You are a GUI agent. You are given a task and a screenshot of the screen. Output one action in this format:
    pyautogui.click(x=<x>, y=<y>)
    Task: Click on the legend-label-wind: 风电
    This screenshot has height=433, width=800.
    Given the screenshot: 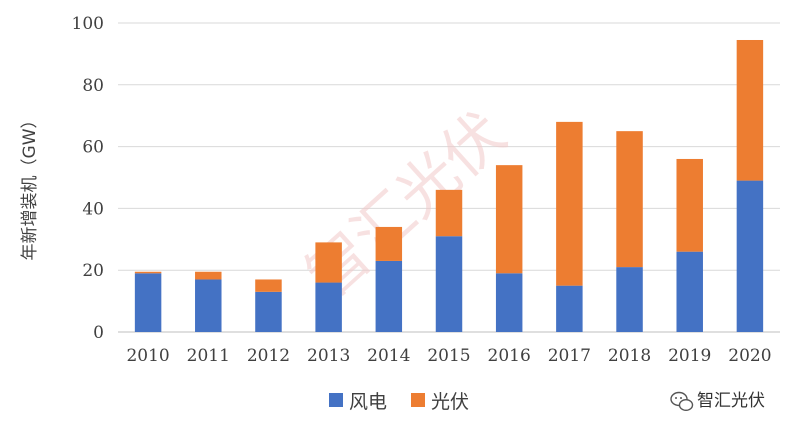 What is the action you would take?
    pyautogui.click(x=368, y=402)
    